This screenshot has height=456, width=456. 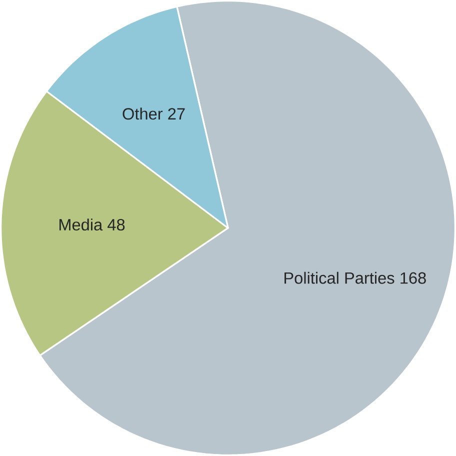 What do you see at coordinates (413, 278) in the screenshot?
I see `data-label: 168` at bounding box center [413, 278].